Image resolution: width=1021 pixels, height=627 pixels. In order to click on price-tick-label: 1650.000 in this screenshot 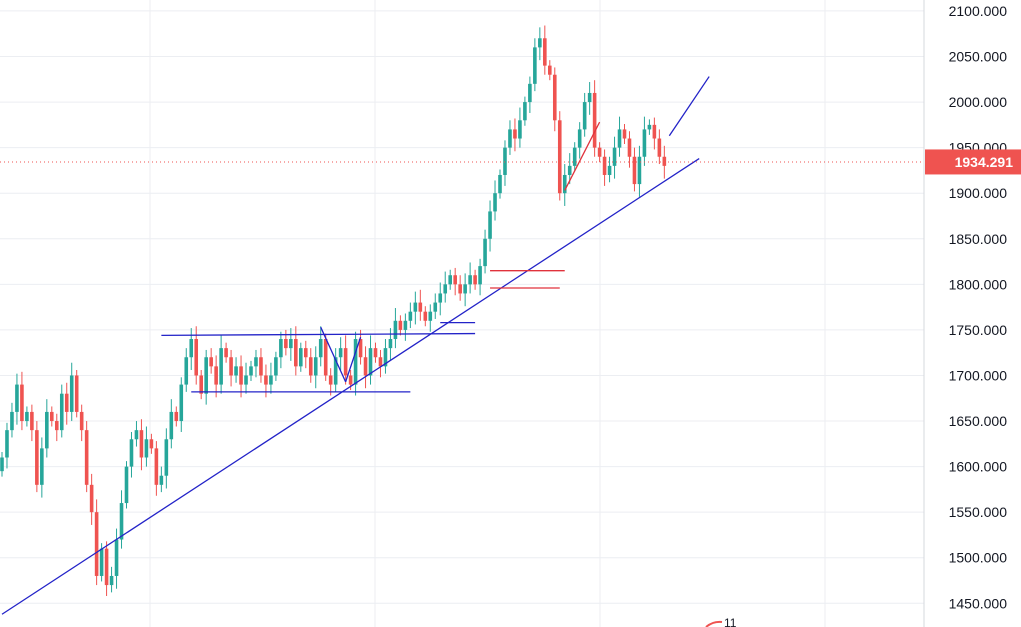, I will do `click(978, 421)`.